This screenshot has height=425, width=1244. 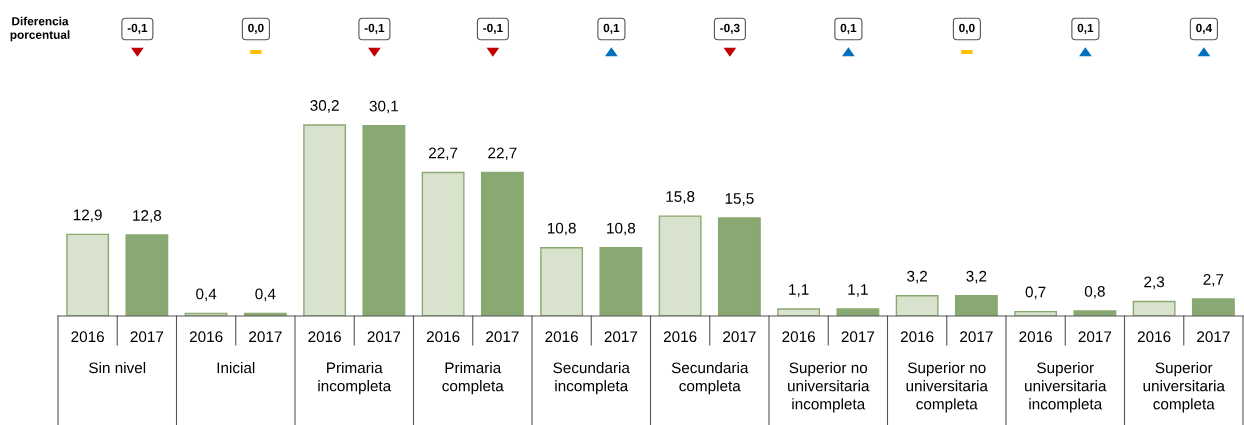 I want to click on data-label: 2,3, so click(x=1154, y=283).